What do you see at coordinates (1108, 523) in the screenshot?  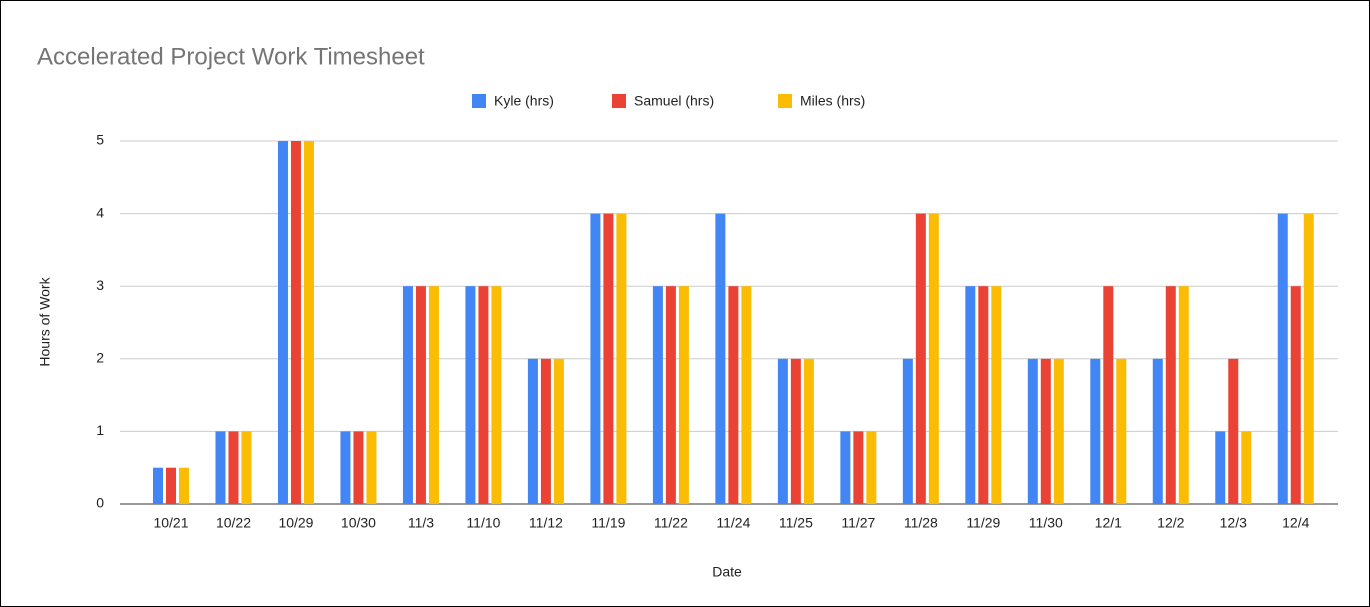 I see `x-tick-label: 12/1` at bounding box center [1108, 523].